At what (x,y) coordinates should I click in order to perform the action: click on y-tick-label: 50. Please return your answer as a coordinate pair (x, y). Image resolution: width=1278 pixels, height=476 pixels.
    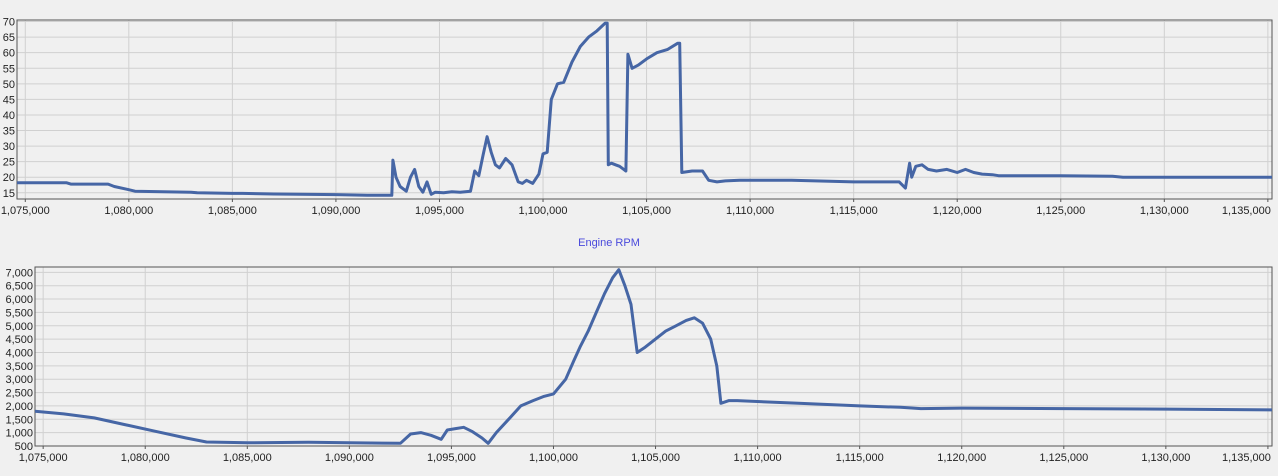
    Looking at the image, I should click on (9, 85).